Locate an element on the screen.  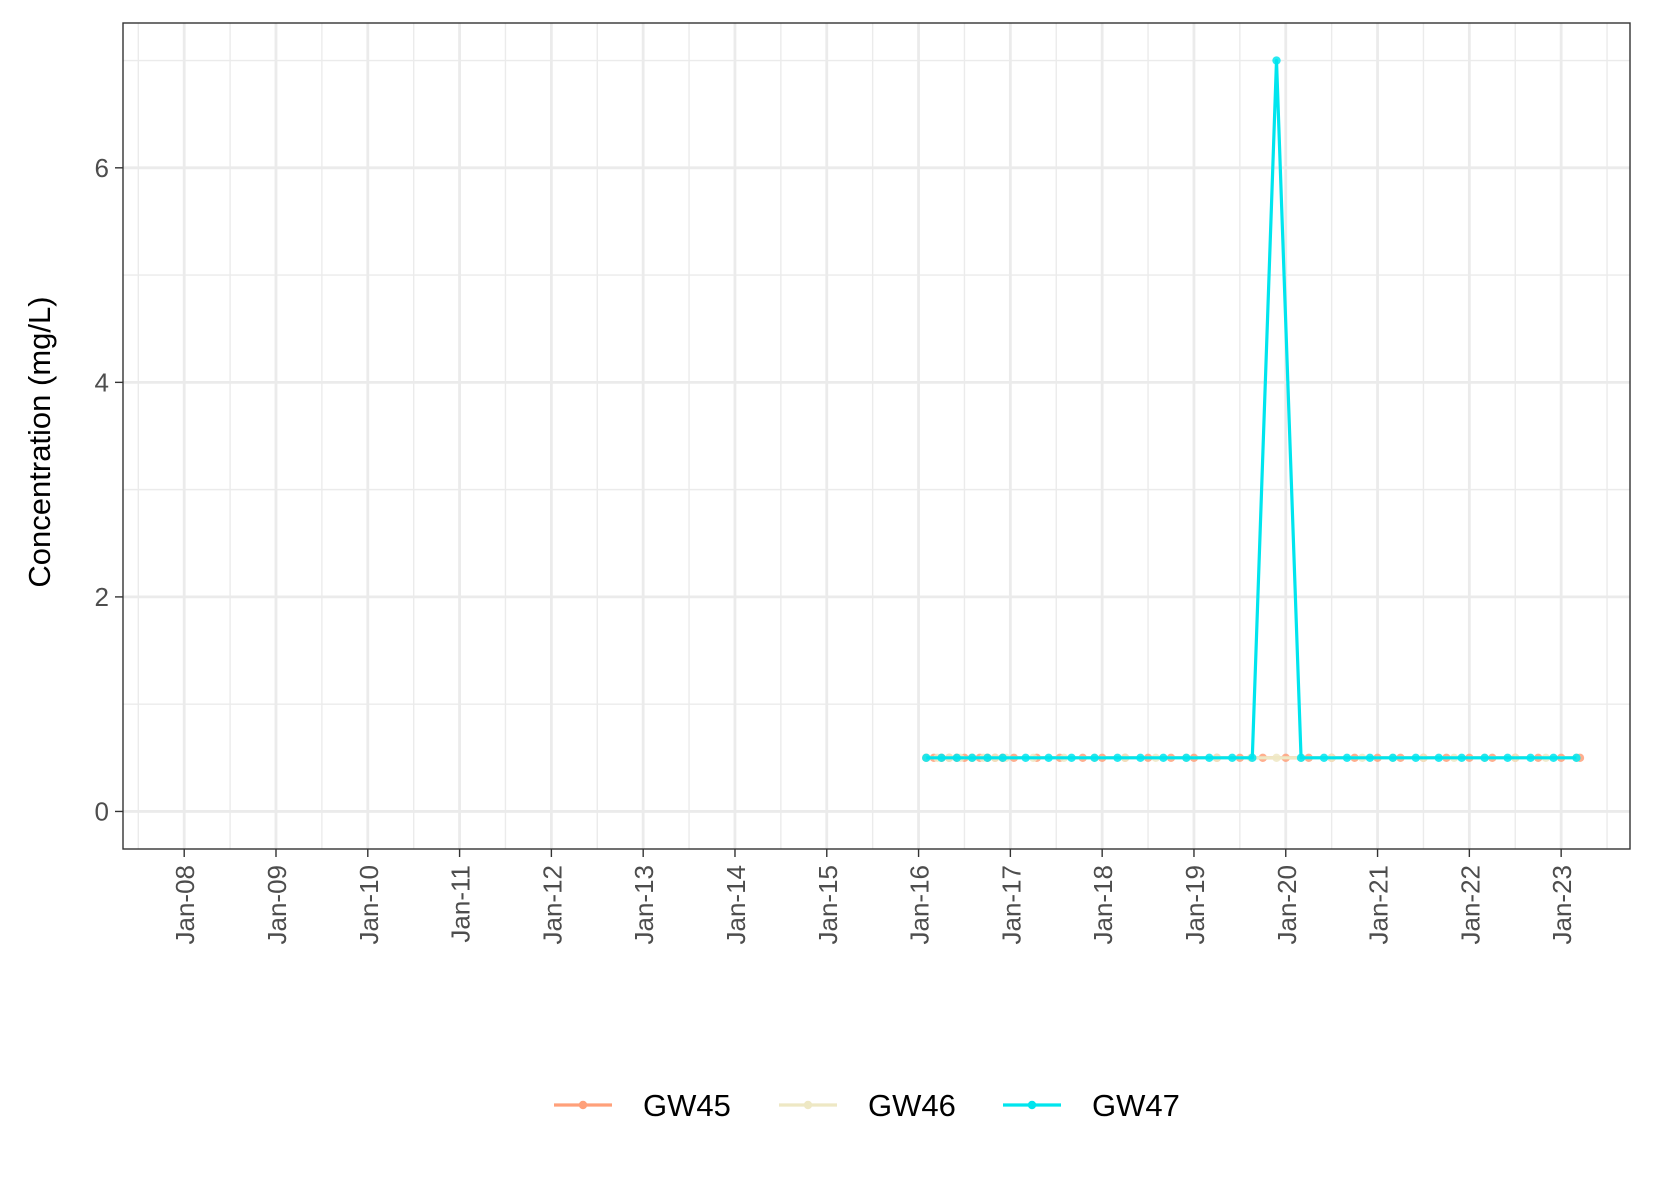
legend-label: GW45 is located at coordinates (687, 1105).